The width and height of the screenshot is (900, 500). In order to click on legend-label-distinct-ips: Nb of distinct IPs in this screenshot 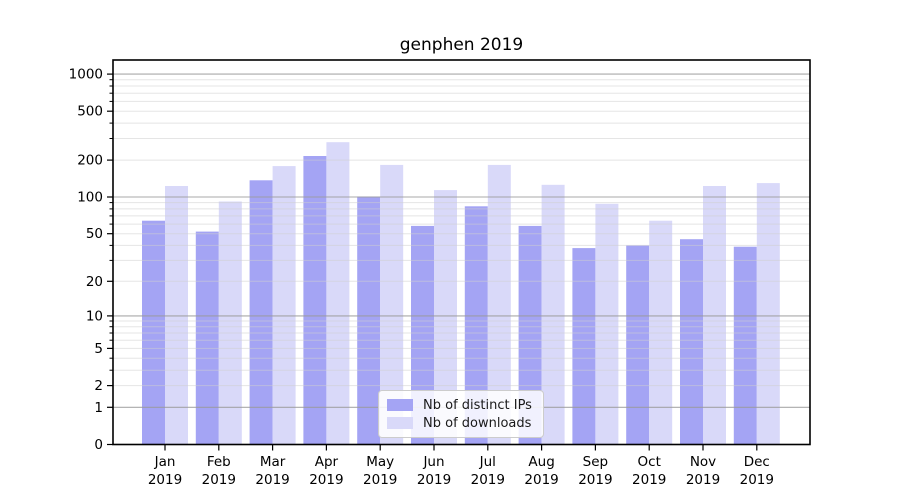, I will do `click(477, 405)`.